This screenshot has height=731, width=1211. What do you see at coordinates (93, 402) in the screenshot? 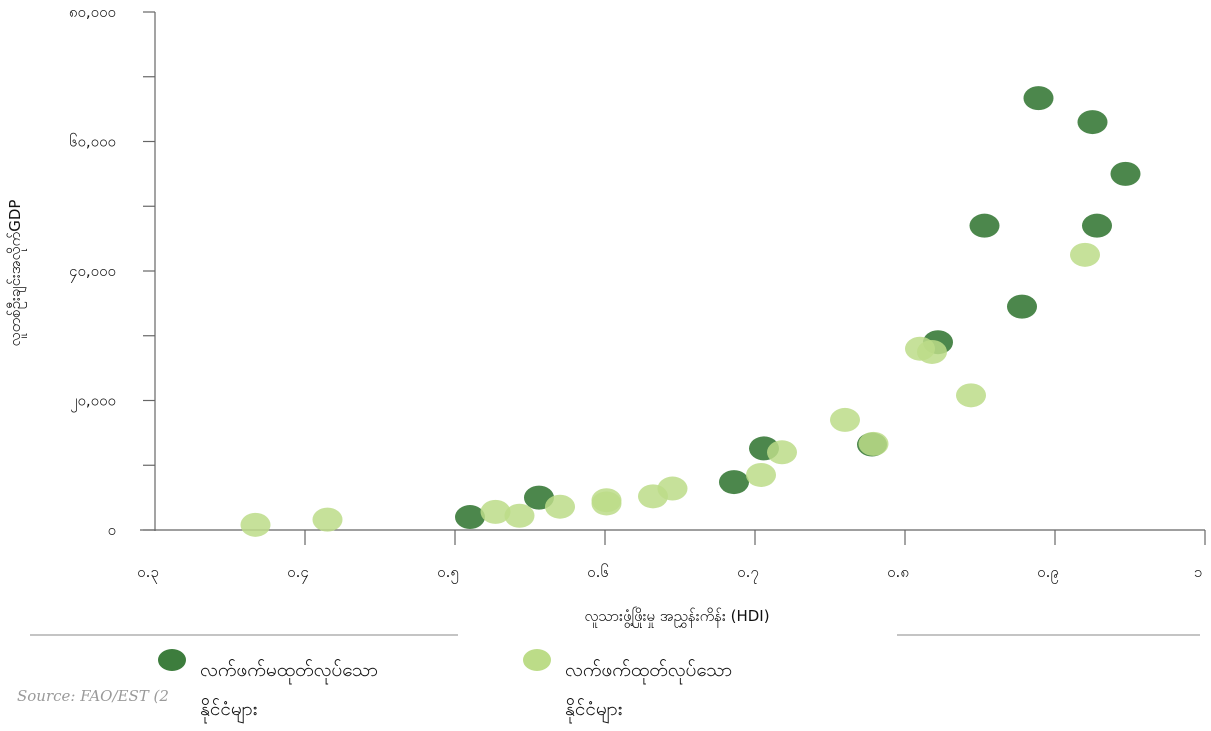
I see `y-tick-label: ၂၀,၀၀၀` at bounding box center [93, 402].